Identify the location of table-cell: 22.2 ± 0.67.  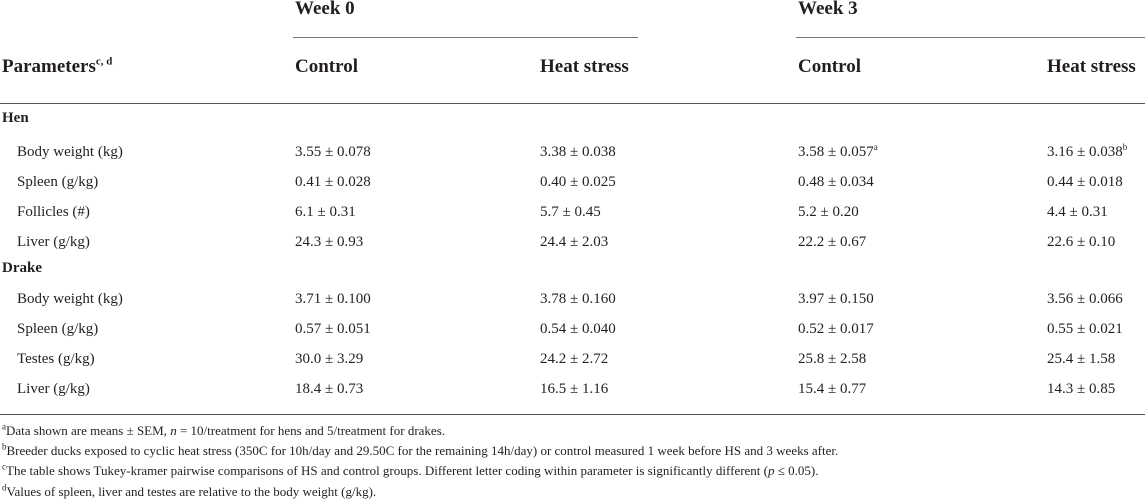
(832, 242).